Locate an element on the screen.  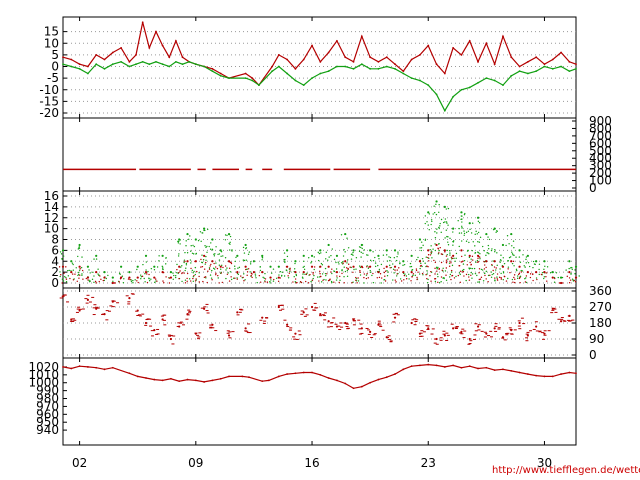
credit-link: http://www.tiefflegen.de/wetter/ is located at coordinates (566, 470).